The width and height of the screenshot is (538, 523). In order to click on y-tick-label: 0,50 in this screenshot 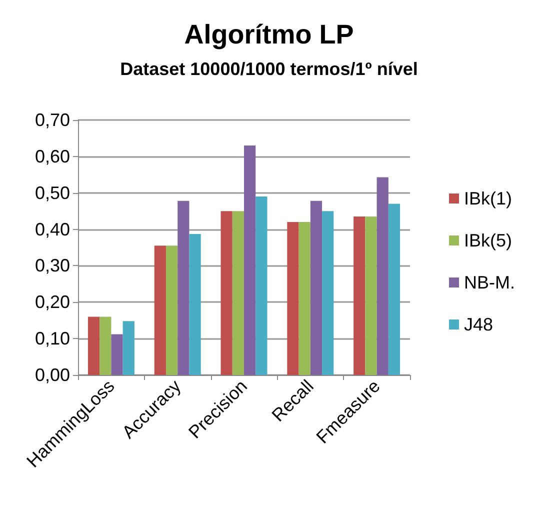, I will do `click(52, 192)`.